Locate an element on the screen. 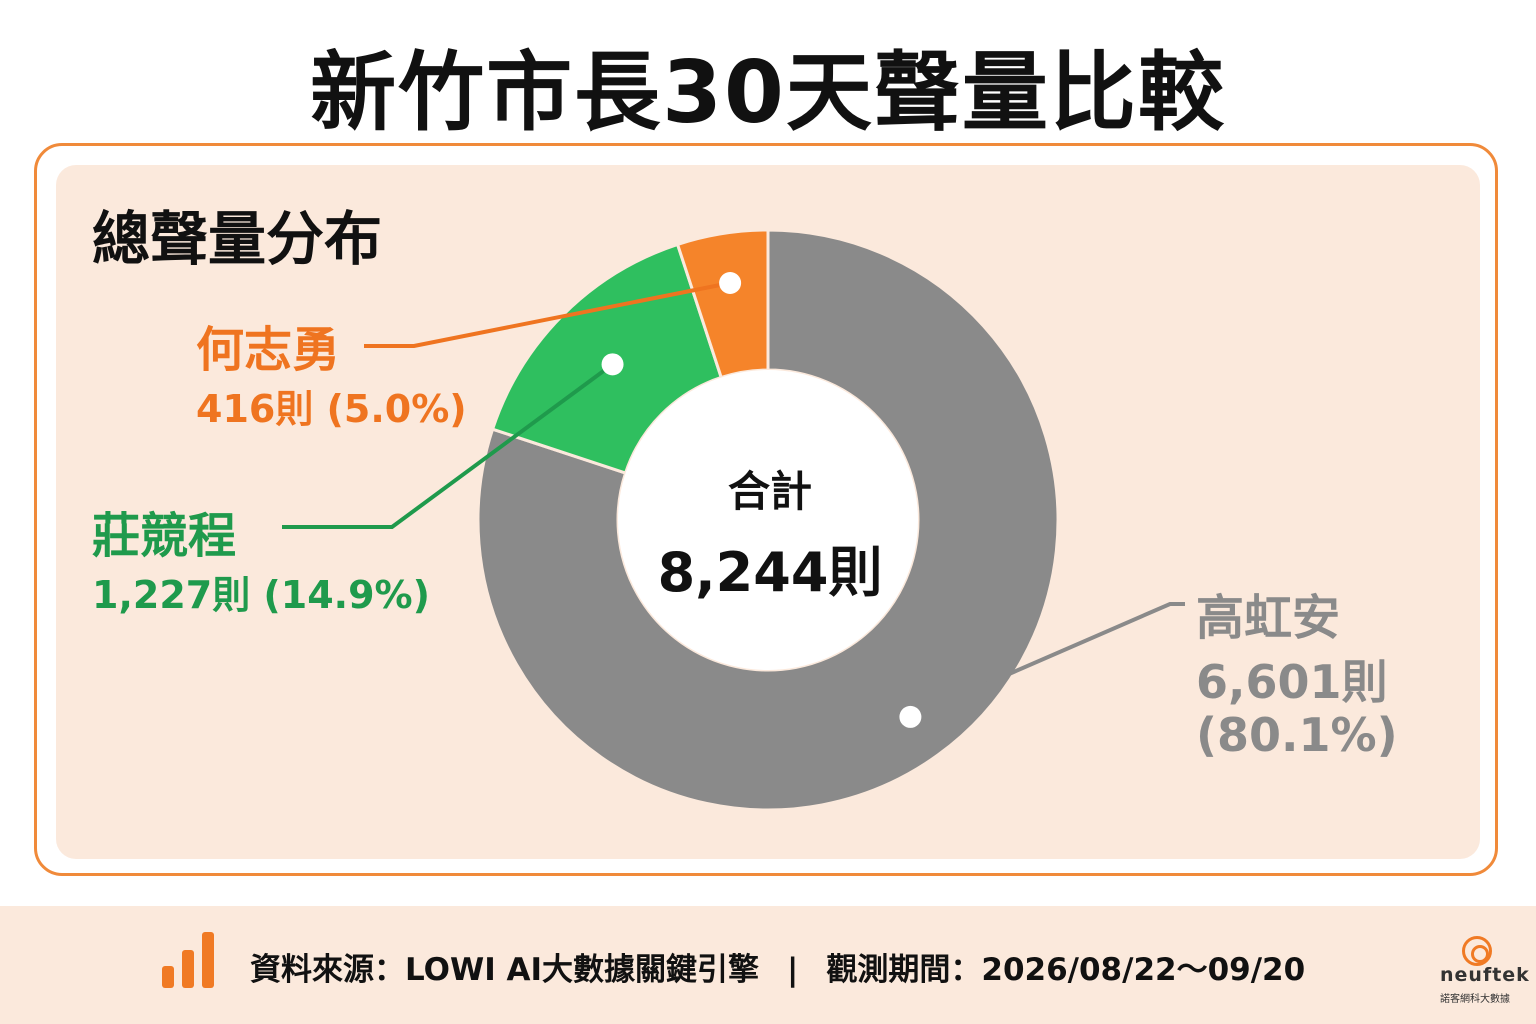 This screenshot has height=1024, width=1536. logo-name: neuftek is located at coordinates (1485, 975).